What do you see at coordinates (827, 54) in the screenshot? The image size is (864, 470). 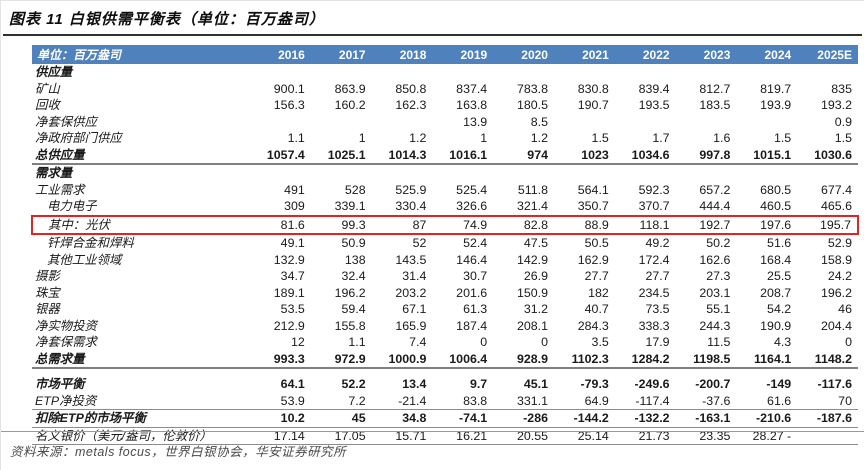 I see `header-year-2025E: 2025E` at bounding box center [827, 54].